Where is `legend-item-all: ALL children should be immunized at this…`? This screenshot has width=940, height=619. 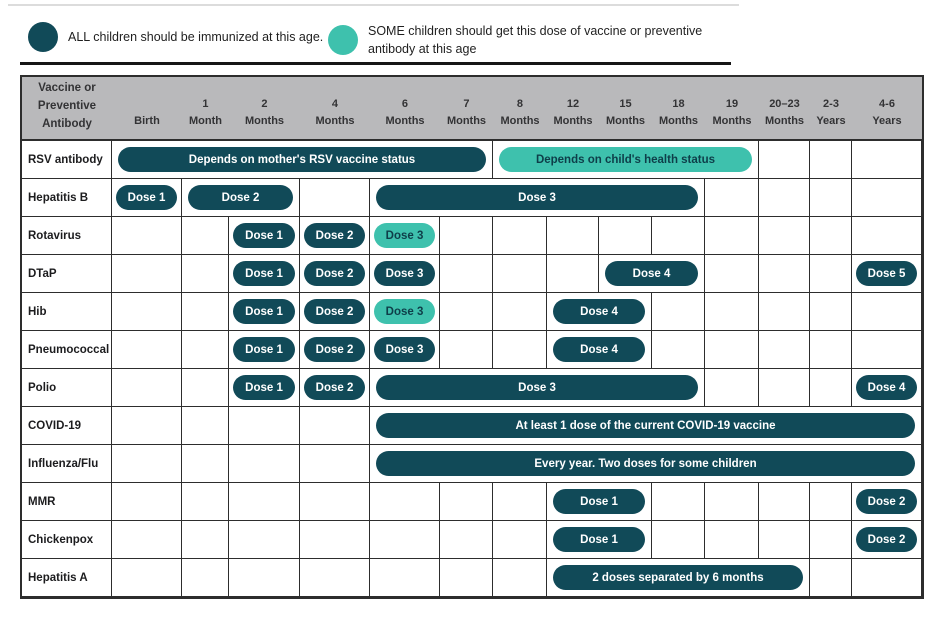
legend-item-all: ALL children should be immunized at this… is located at coordinates (175, 37).